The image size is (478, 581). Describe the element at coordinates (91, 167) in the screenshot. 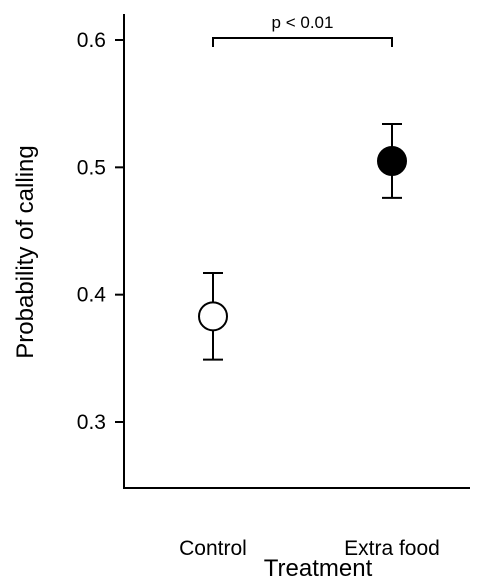

I see `y-tick-label: 0.5` at that location.